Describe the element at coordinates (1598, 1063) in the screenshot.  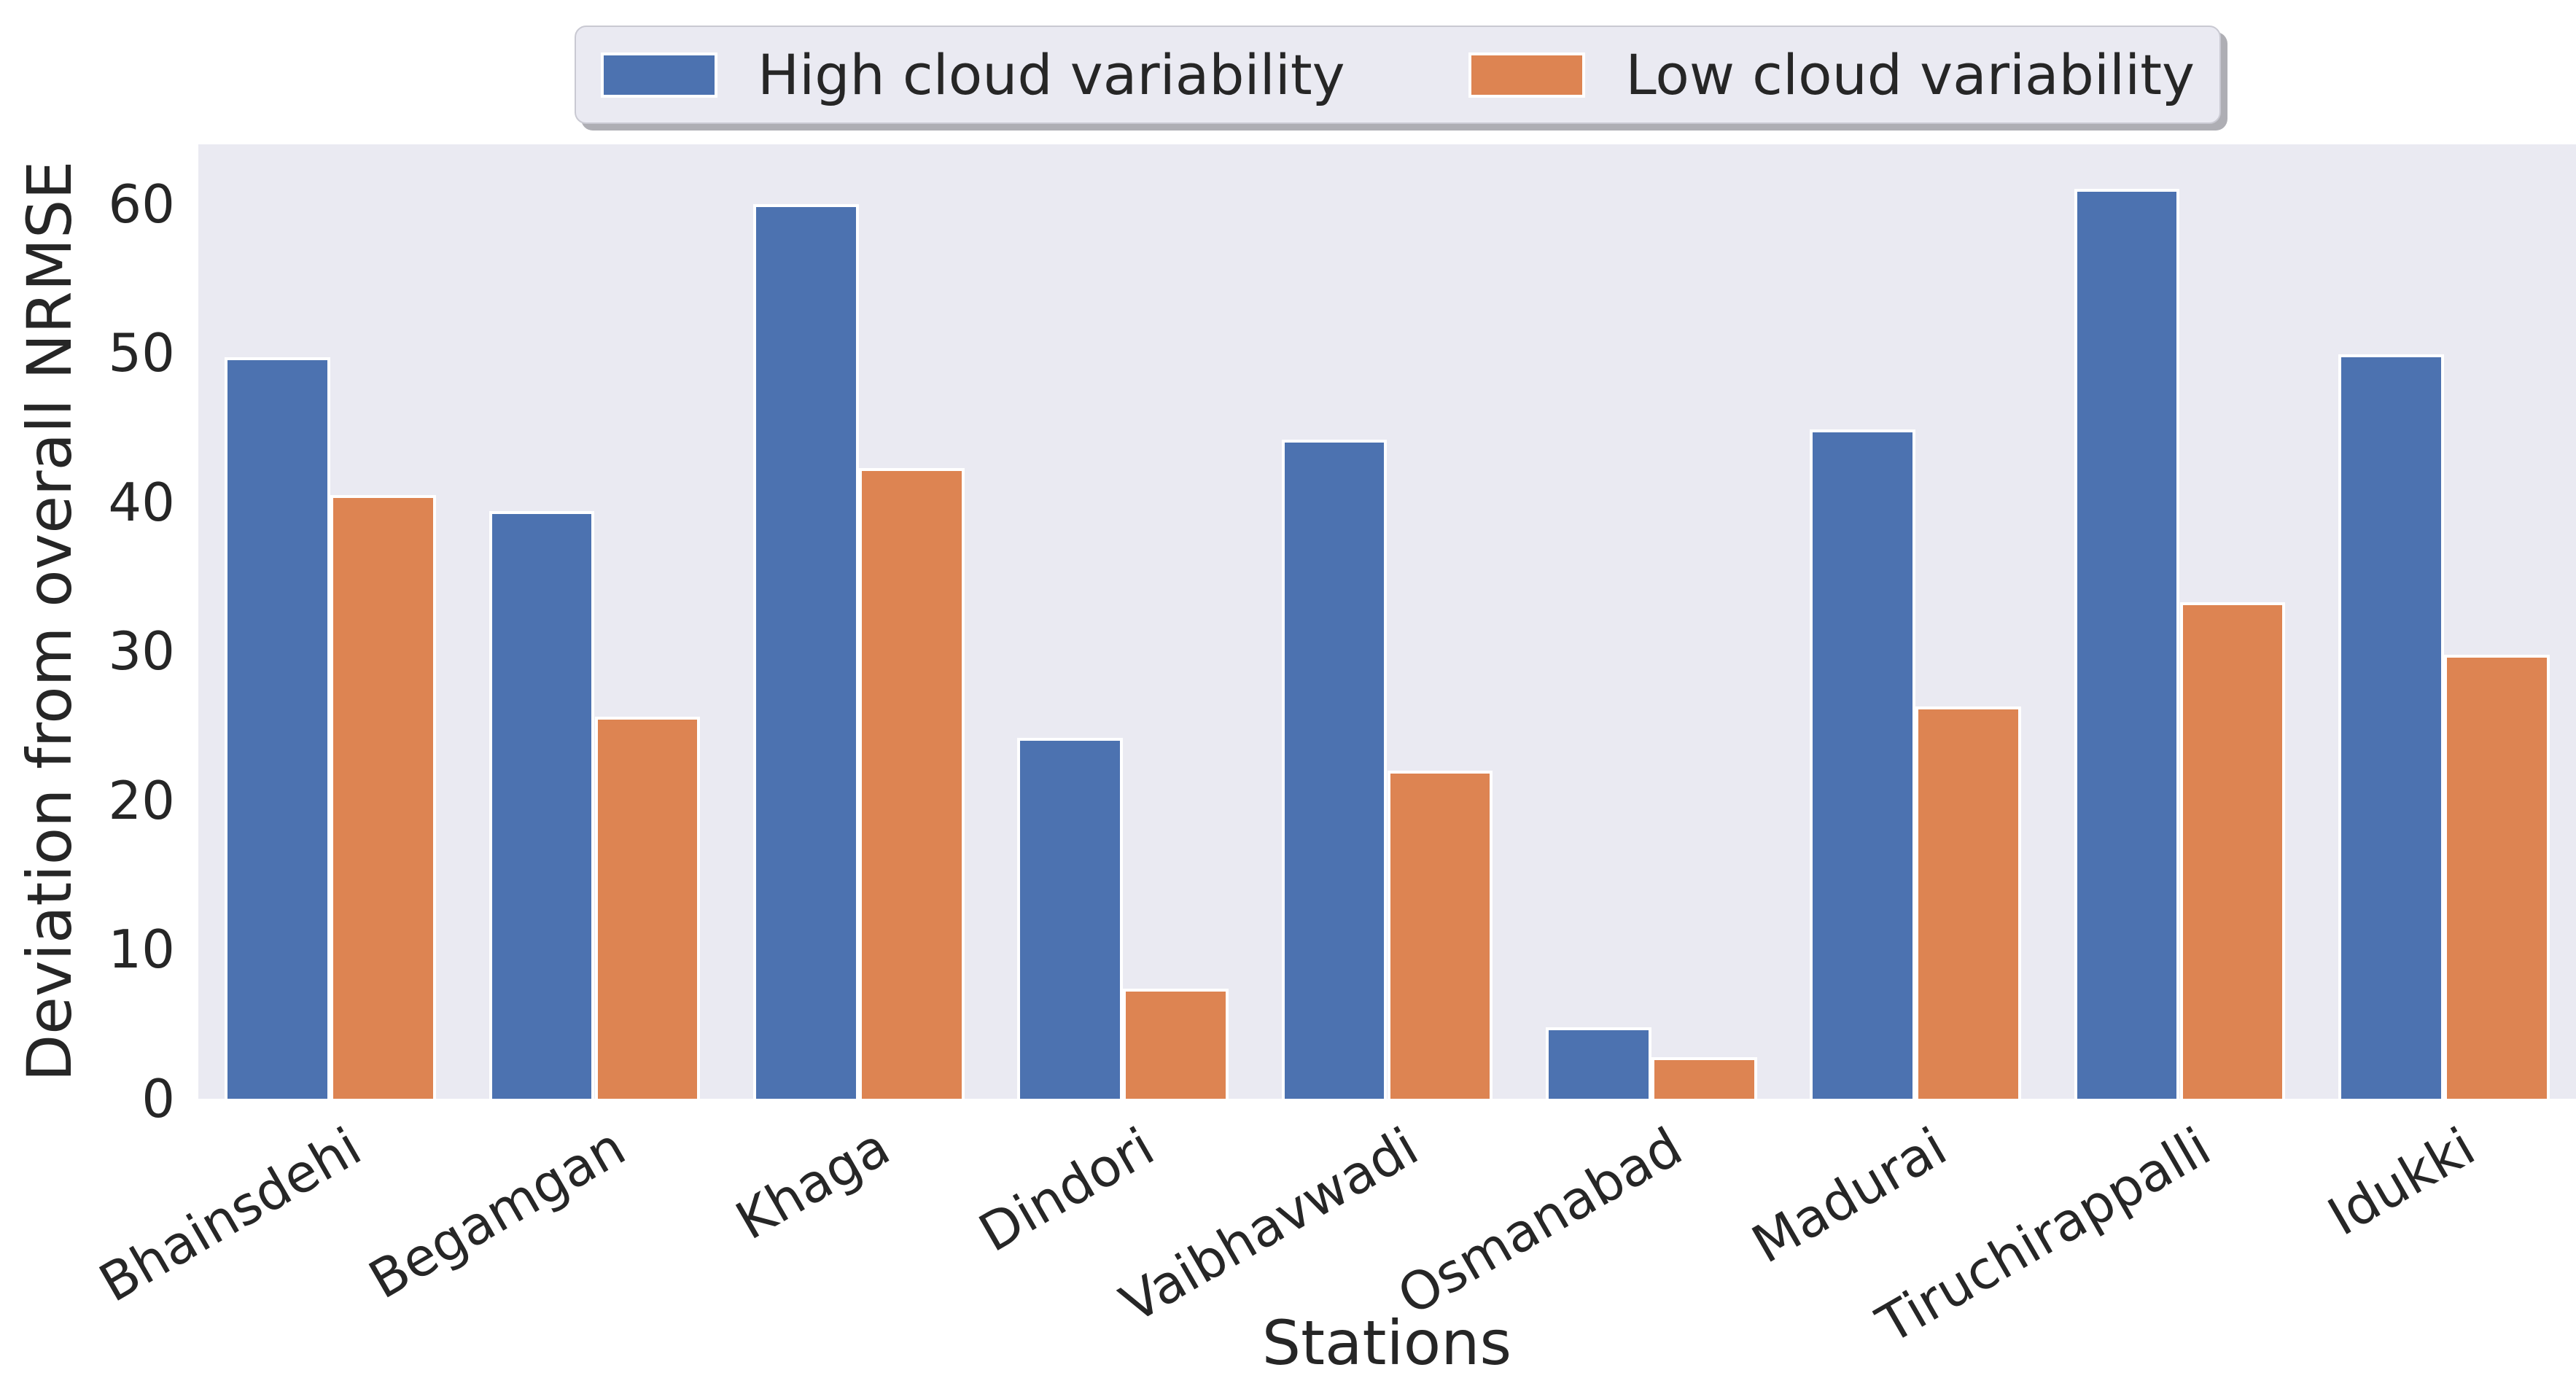
I see `bar-high-osmanabad` at that location.